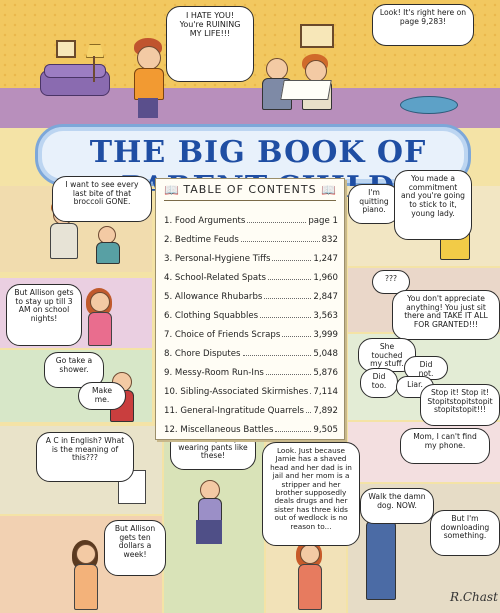  I want to click on bubble-text: I HATE YOU! You're RUINING MY LIFE!!!, so click(210, 25).